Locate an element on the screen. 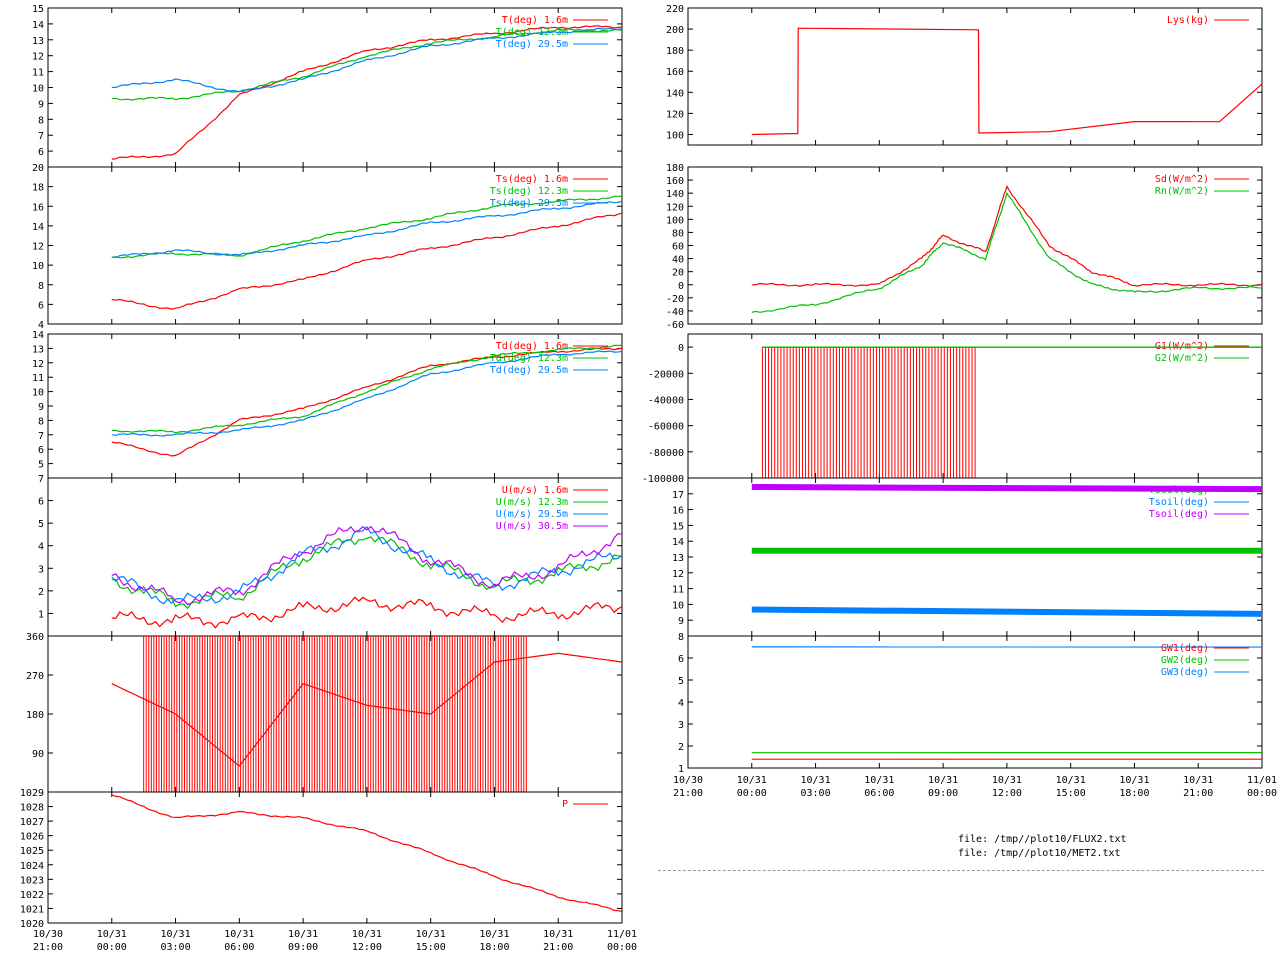 This screenshot has height=960, width=1280. y-tick-label: -60 is located at coordinates (675, 325).